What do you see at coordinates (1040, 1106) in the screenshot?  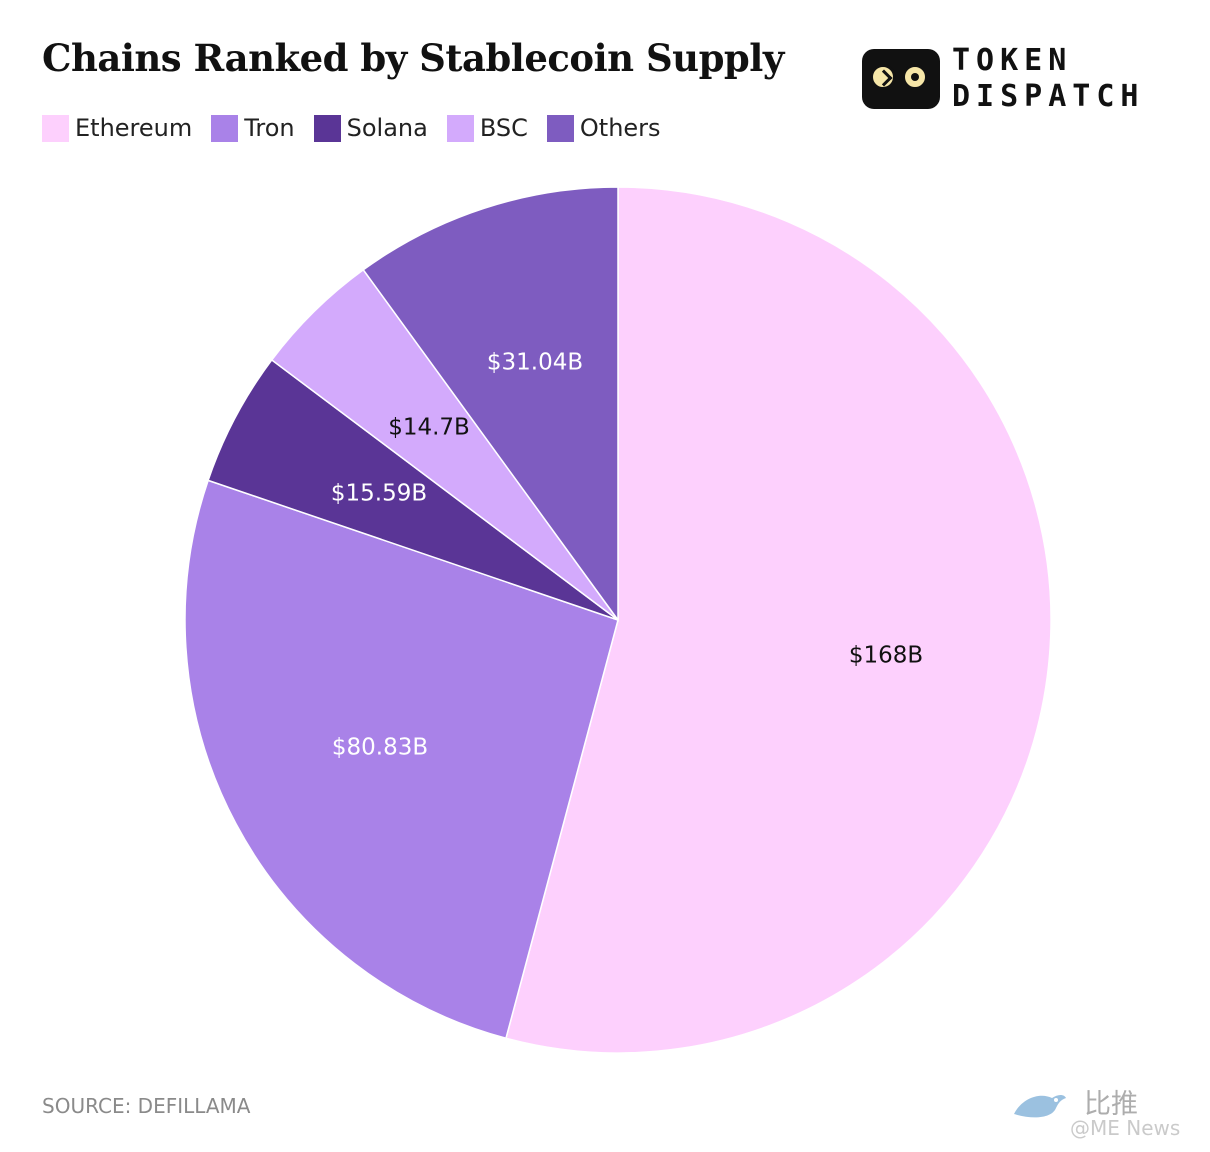 I see `bird-icon` at bounding box center [1040, 1106].